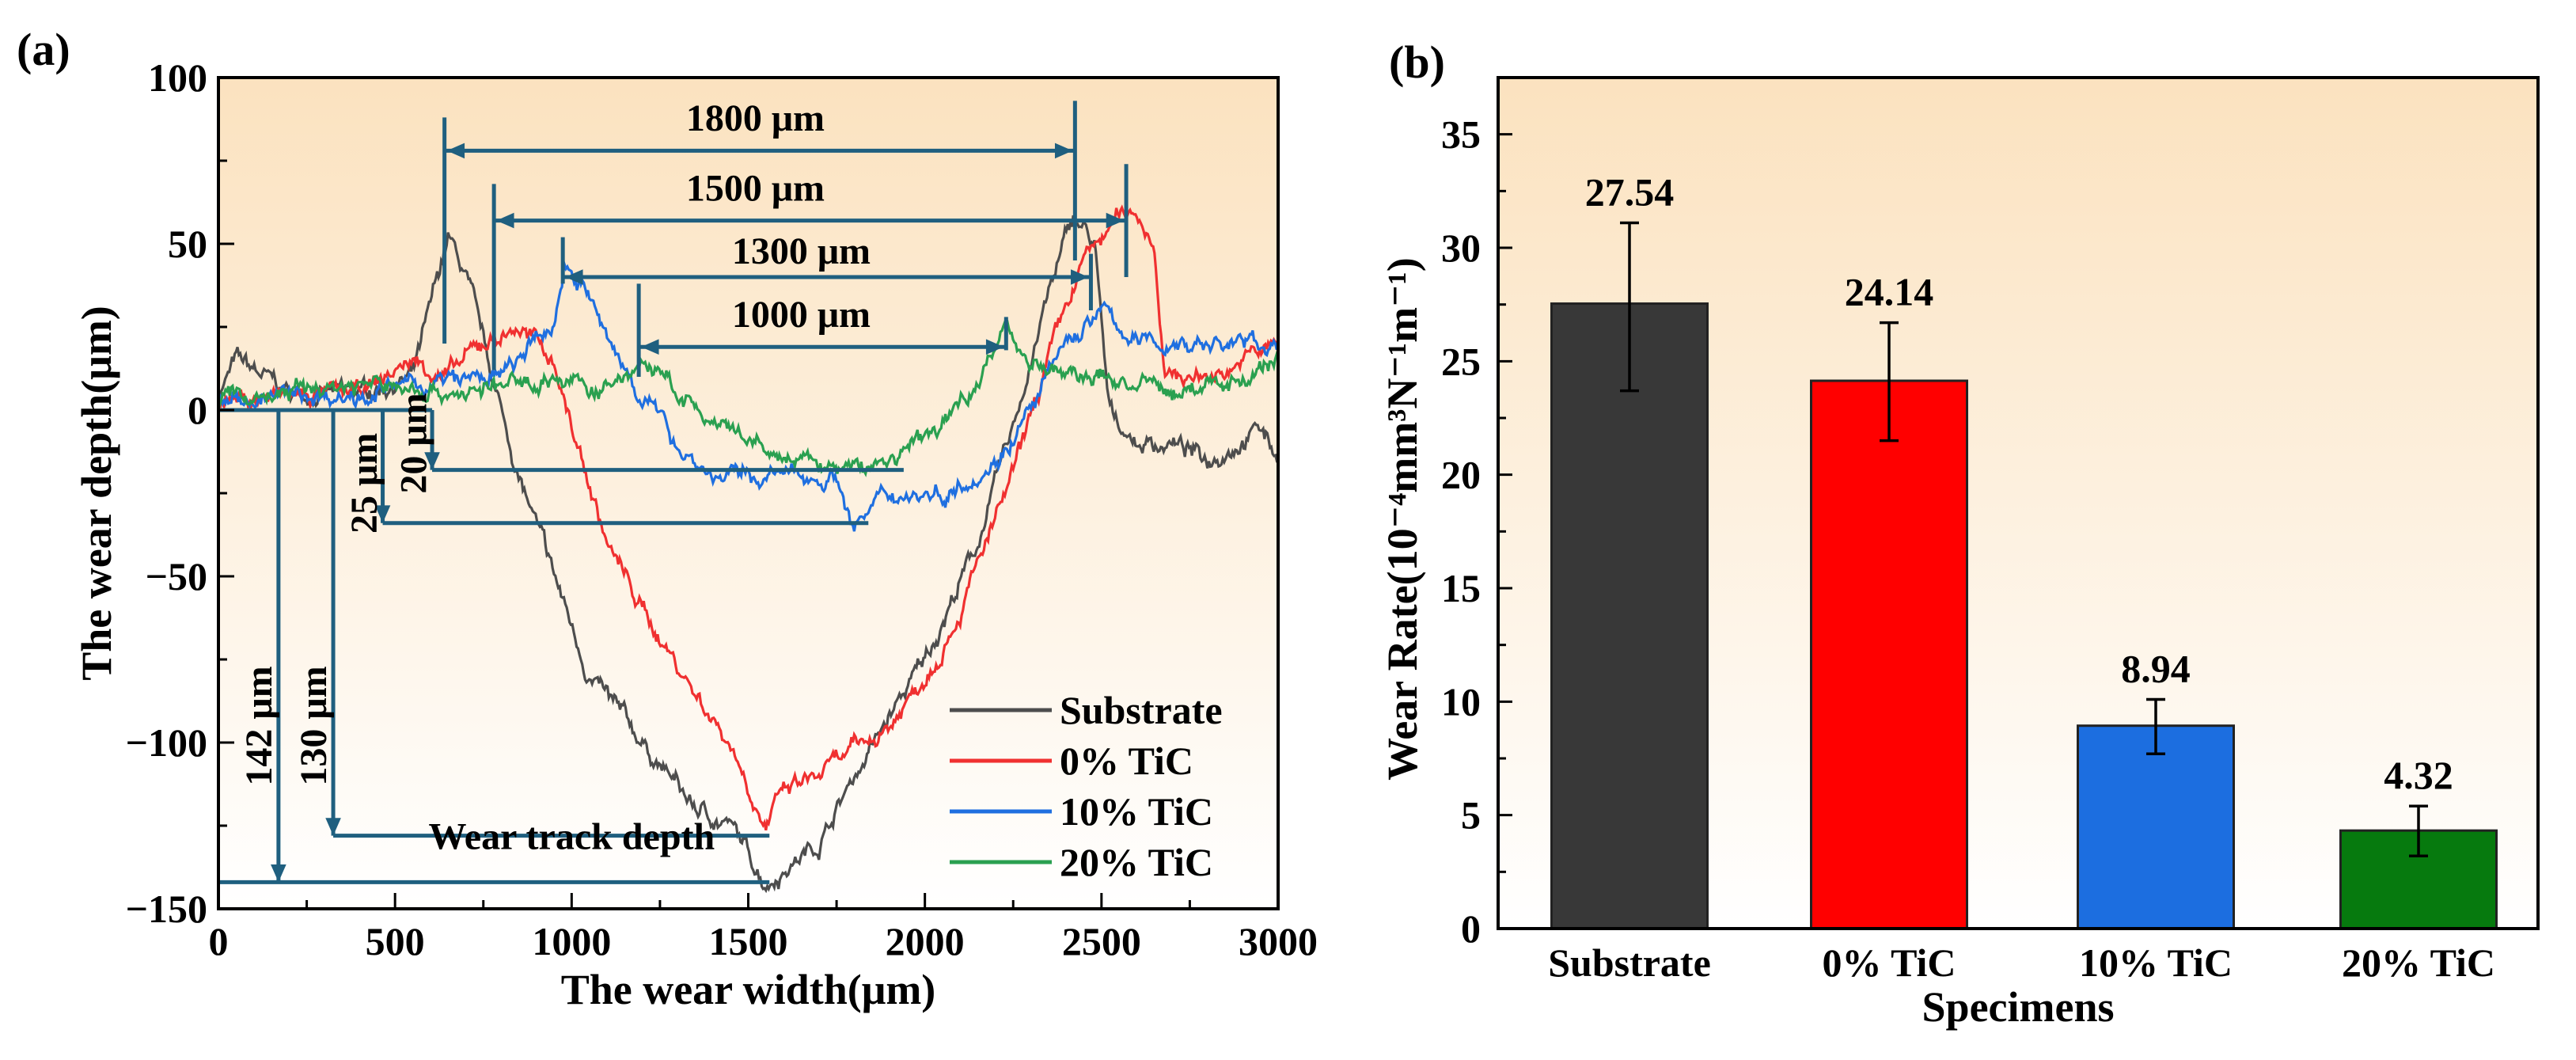  I want to click on depth-caption: Wear track depth, so click(571, 836).